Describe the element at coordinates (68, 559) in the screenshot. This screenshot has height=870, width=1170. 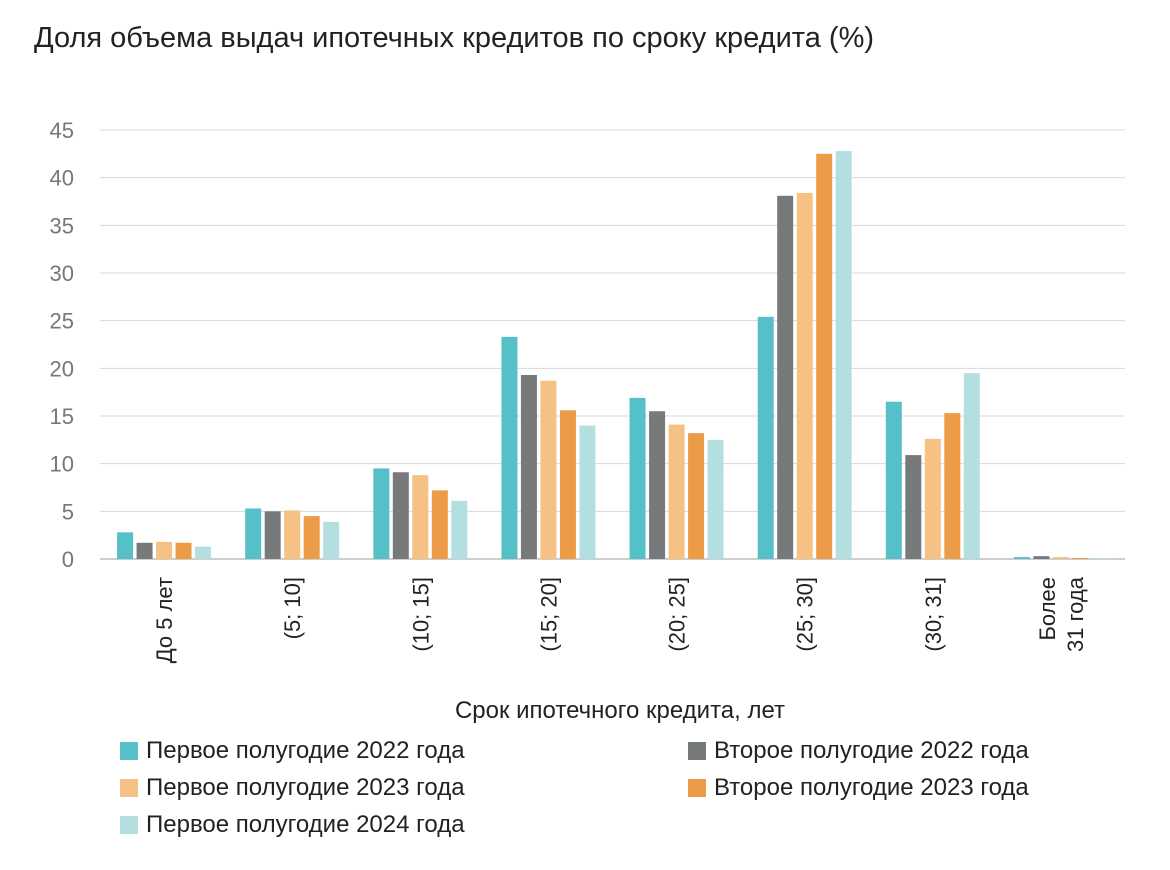
I see `y-tick-label: 0` at that location.